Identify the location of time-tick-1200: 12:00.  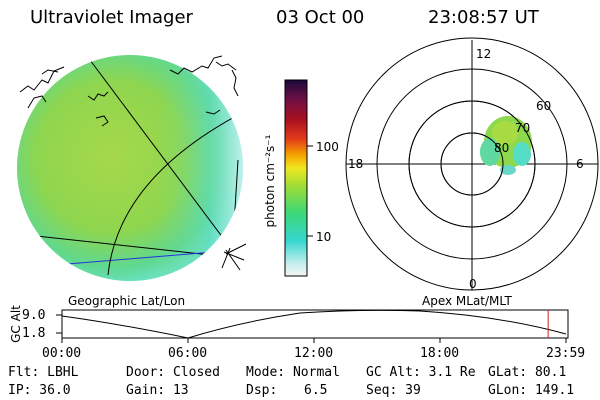
(314, 353).